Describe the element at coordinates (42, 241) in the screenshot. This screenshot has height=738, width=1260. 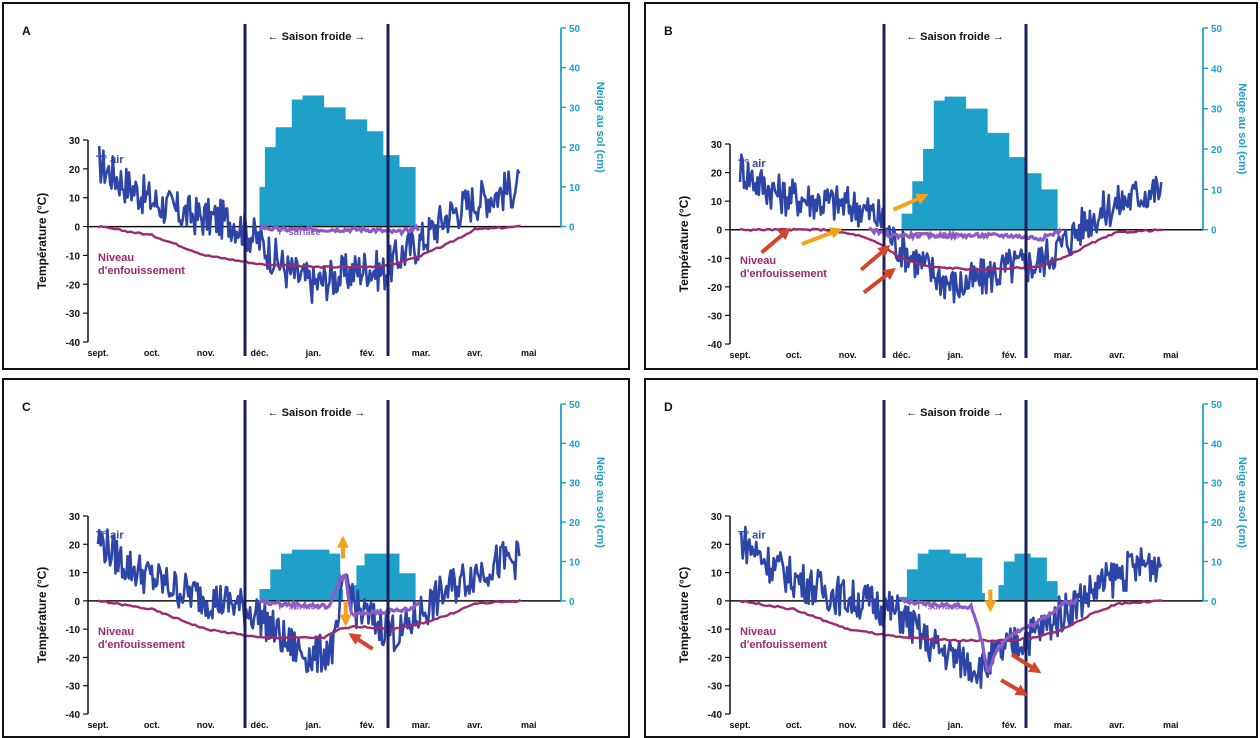
I see `y-axis-title: Température (°C)` at that location.